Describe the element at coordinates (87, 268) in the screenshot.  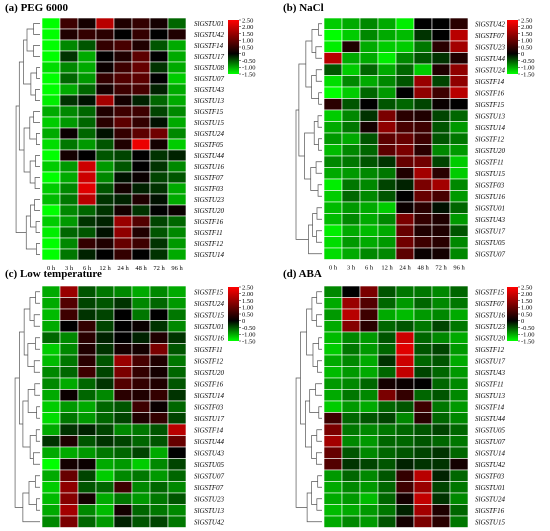
I see `column-label: 6 h` at that location.